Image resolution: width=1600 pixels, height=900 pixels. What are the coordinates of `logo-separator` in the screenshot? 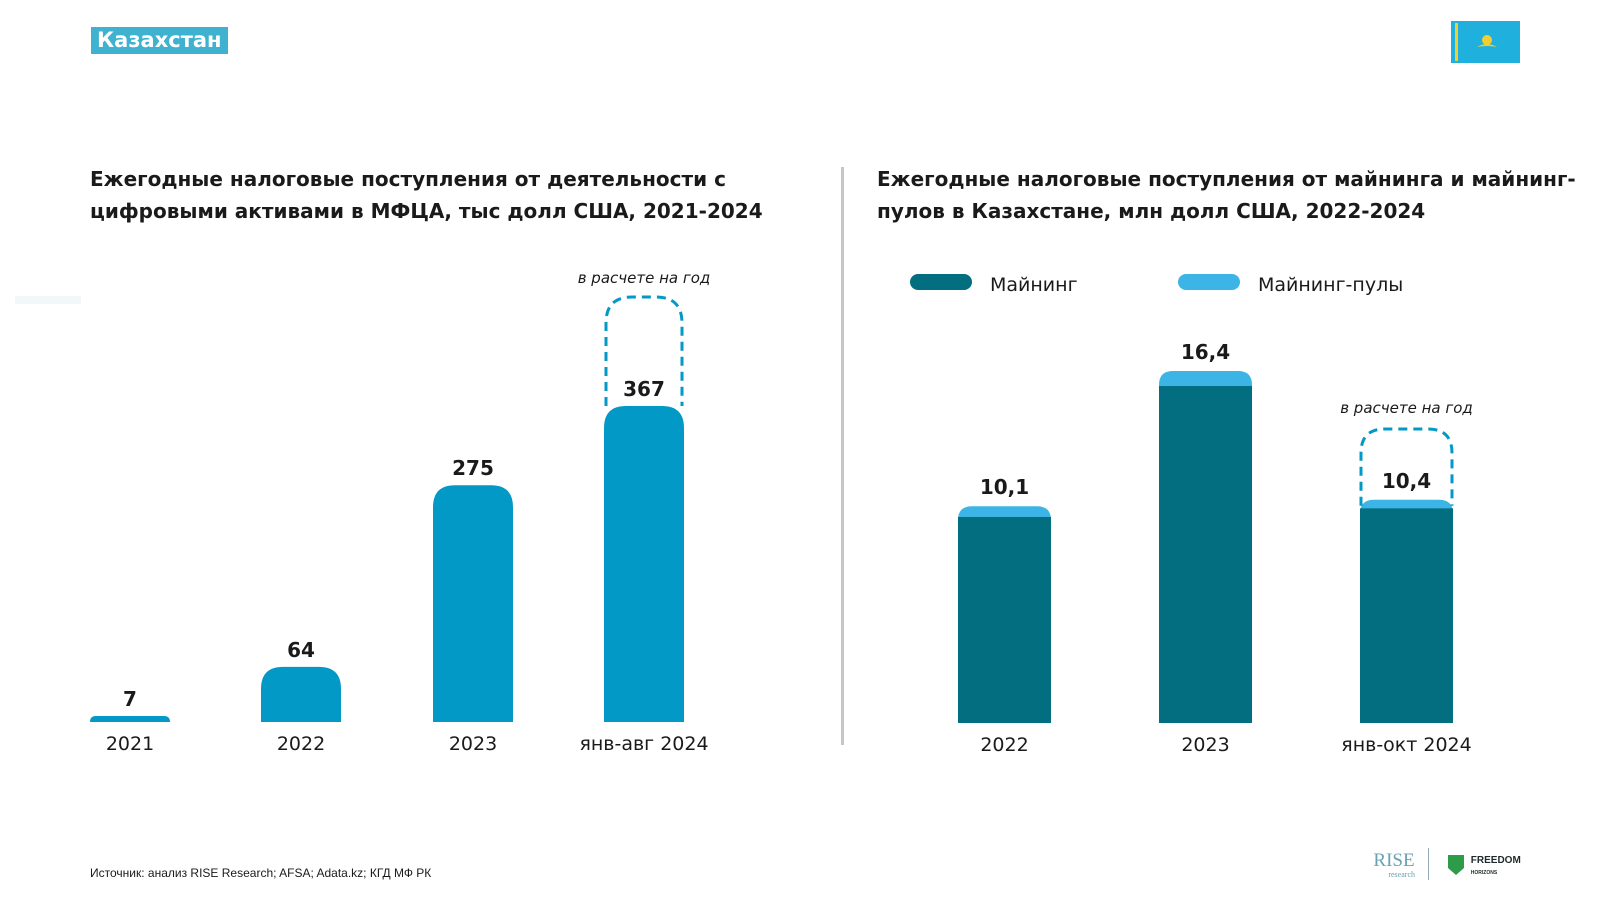 It's located at (1428, 864).